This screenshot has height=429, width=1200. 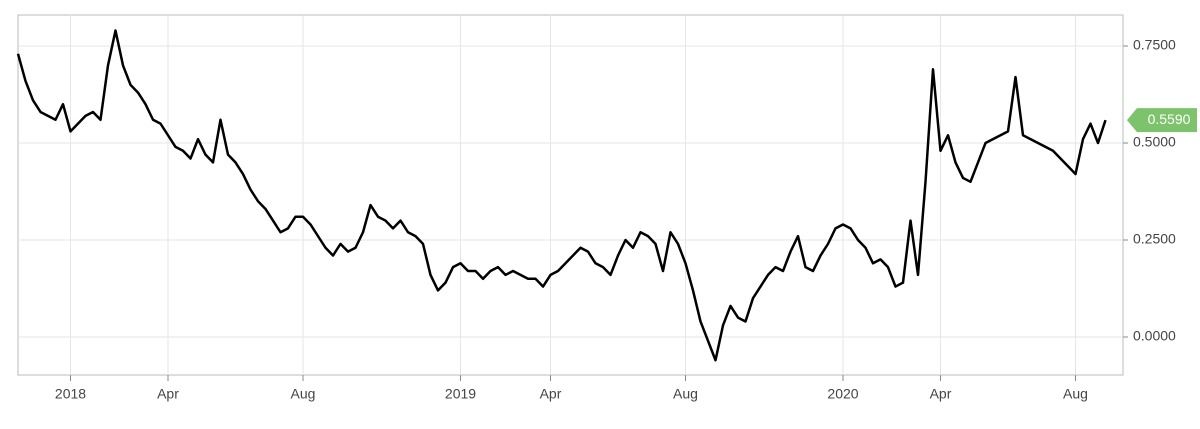 What do you see at coordinates (1154, 239) in the screenshot?
I see `y-tick-label: 0.2500` at bounding box center [1154, 239].